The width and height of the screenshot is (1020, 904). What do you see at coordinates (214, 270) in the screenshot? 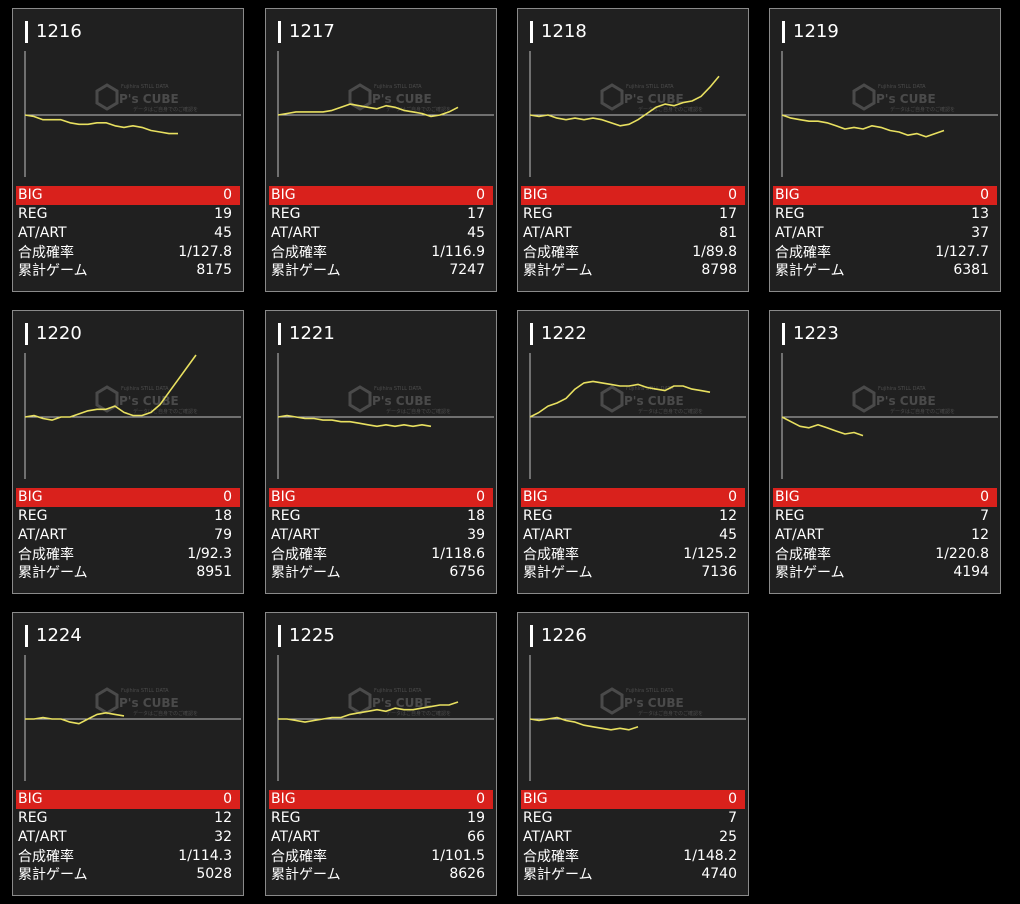
I see `total-games-value: 8175` at bounding box center [214, 270].